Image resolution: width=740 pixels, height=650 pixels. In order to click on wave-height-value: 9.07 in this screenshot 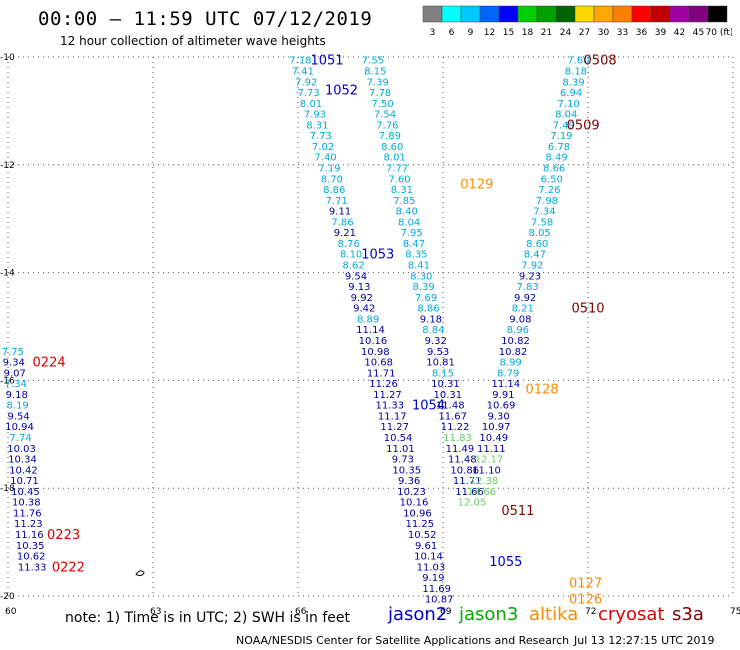, I will do `click(15, 373)`.